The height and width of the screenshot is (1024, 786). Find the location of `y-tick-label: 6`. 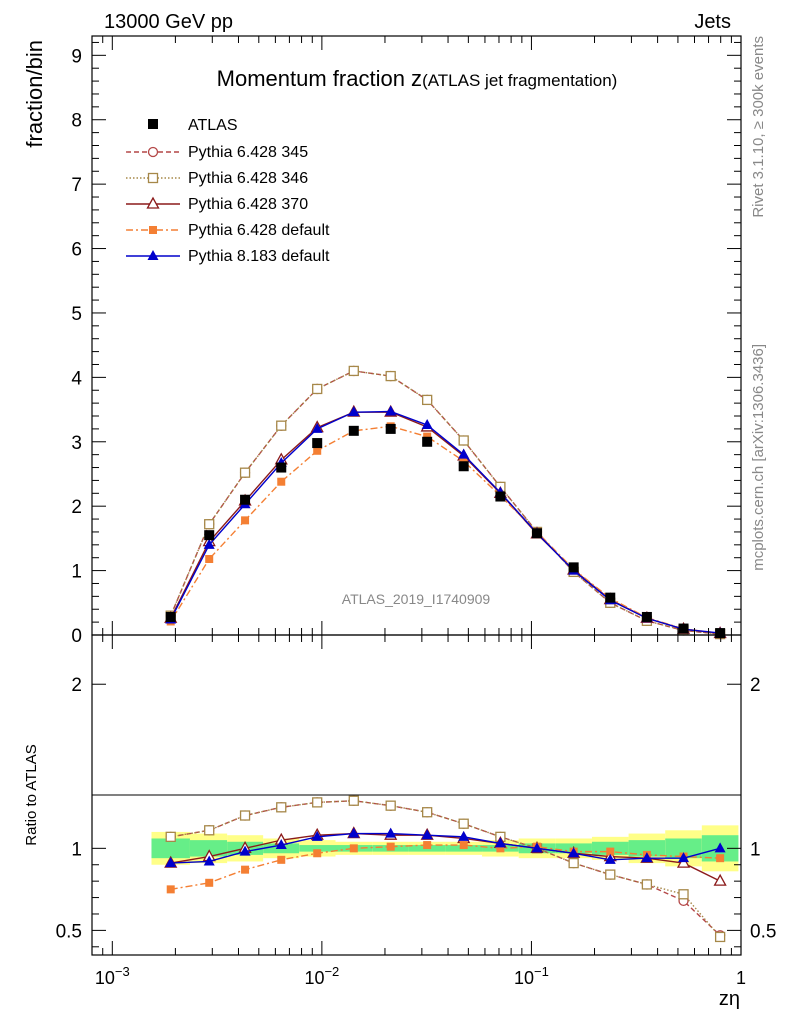

y-tick-label: 6 is located at coordinates (76, 250).